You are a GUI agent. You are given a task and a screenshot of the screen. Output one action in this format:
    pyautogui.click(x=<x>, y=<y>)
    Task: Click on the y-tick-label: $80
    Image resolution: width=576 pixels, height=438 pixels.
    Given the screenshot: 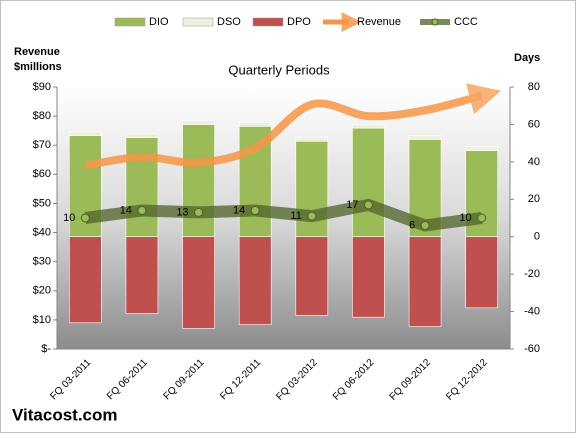 What is the action you would take?
    pyautogui.click(x=42, y=116)
    